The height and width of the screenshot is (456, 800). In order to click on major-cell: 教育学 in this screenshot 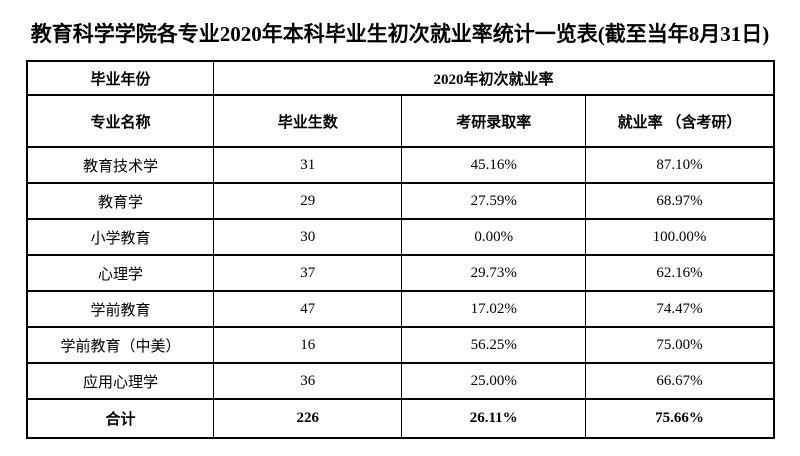, I will do `click(120, 201)`.